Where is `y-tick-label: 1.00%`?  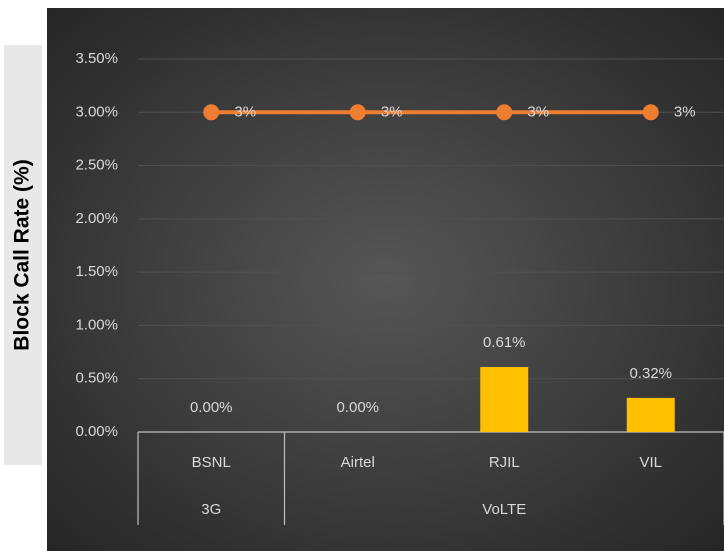 y-tick-label: 1.00% is located at coordinates (96, 324).